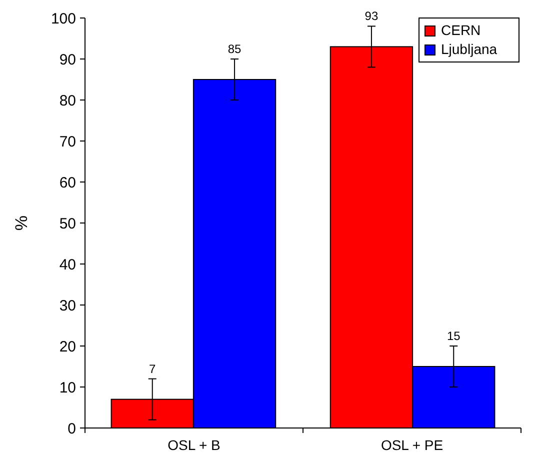 This screenshot has width=533, height=466. I want to click on data-label: 15, so click(453, 336).